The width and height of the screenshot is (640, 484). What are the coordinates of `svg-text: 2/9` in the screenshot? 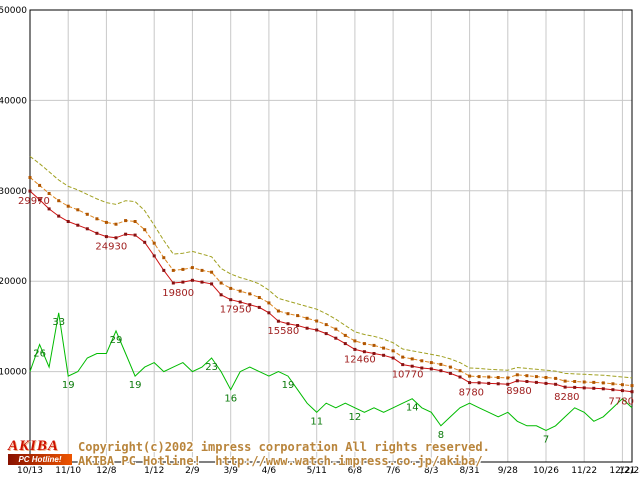 It's located at (192, 471).